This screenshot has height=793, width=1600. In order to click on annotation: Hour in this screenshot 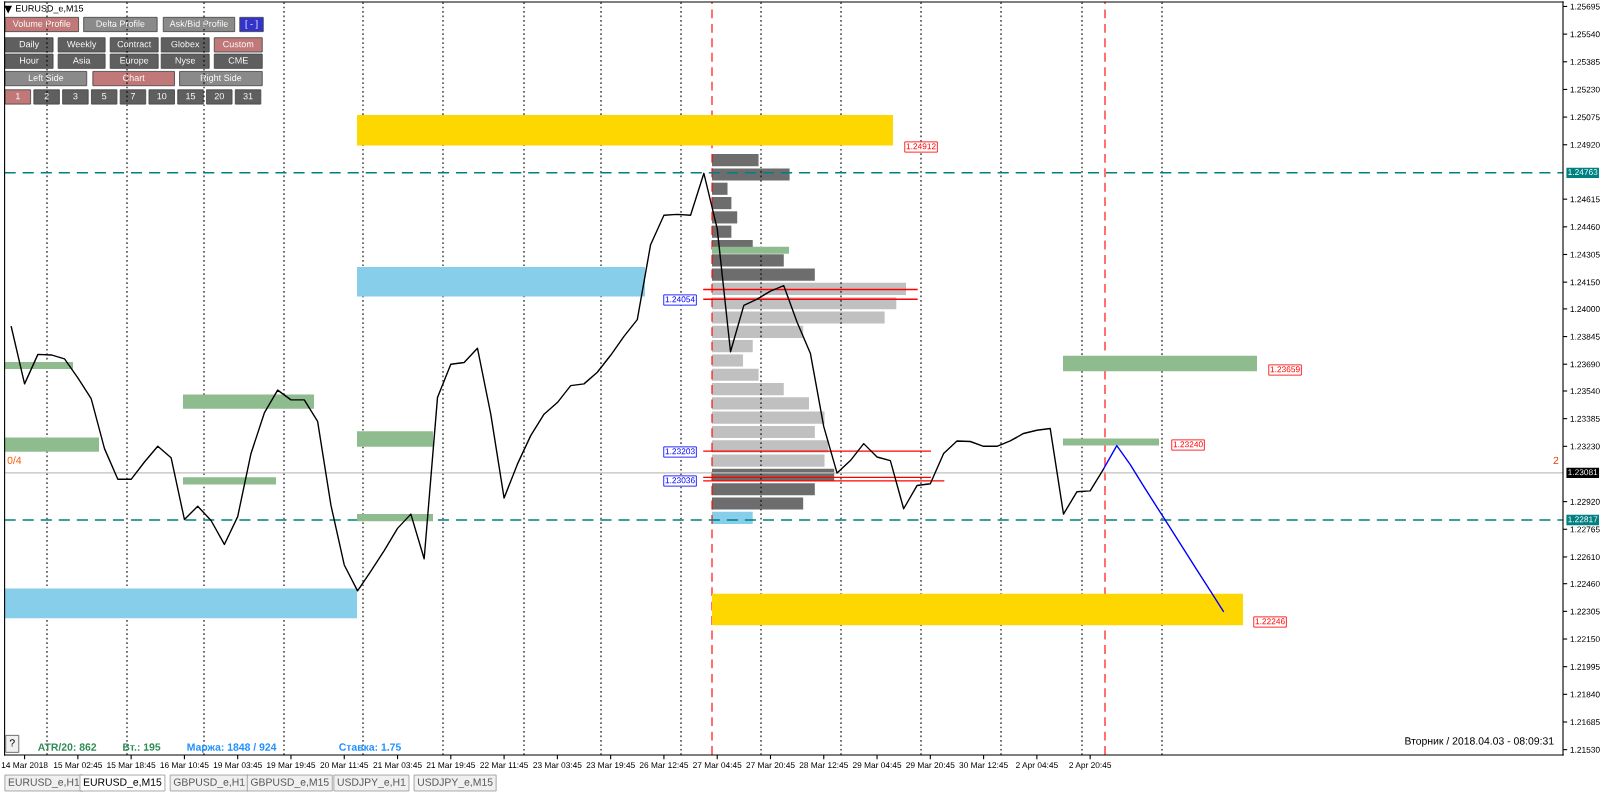, I will do `click(29, 60)`.